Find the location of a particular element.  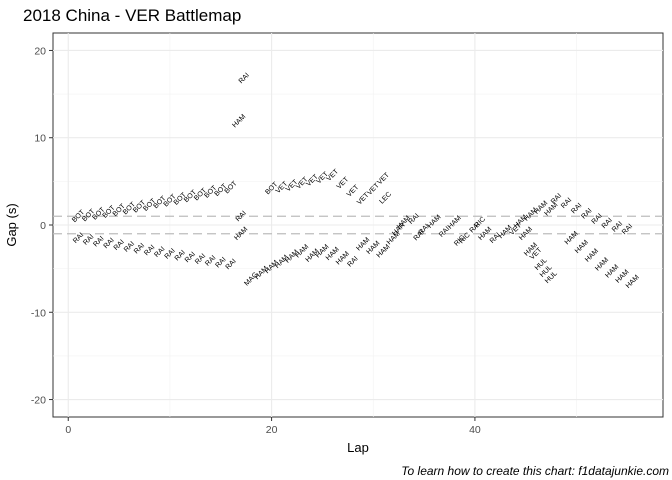

reference-lines is located at coordinates (358, 225).